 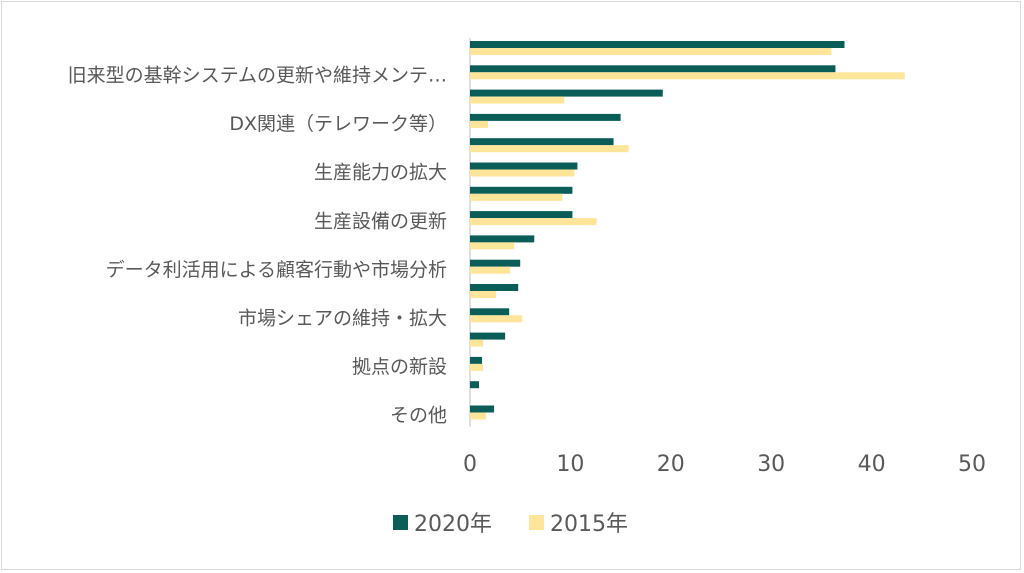 What do you see at coordinates (653, 69) in the screenshot?
I see `bar-2020年-1` at bounding box center [653, 69].